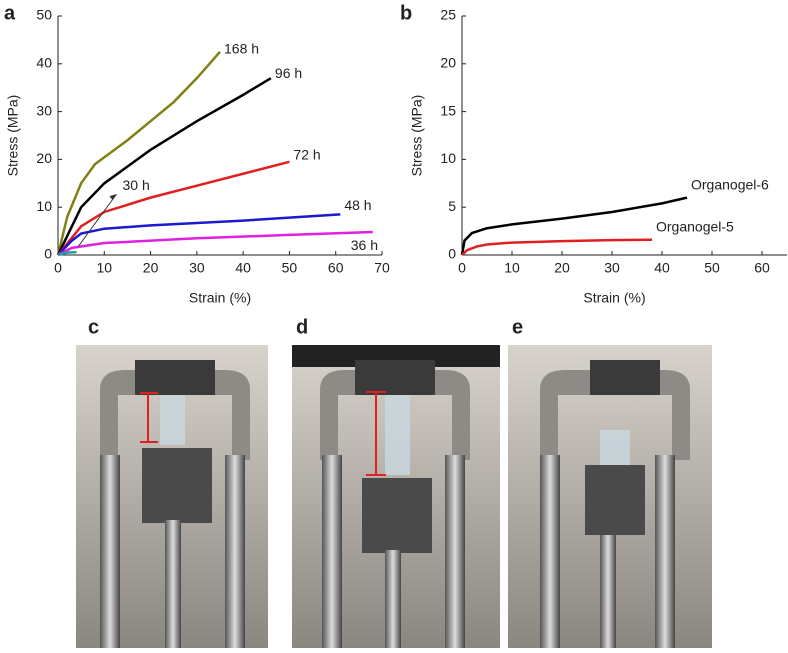  What do you see at coordinates (44, 110) in the screenshot?
I see `y-tick-label: 30` at bounding box center [44, 110].